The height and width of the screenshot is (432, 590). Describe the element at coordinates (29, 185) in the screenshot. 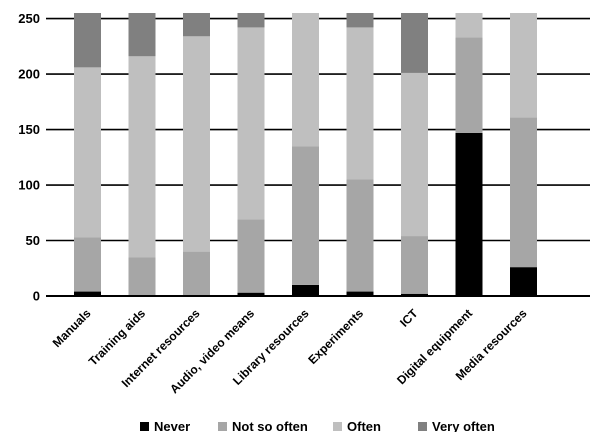

I see `y-tick-label: 100` at that location.